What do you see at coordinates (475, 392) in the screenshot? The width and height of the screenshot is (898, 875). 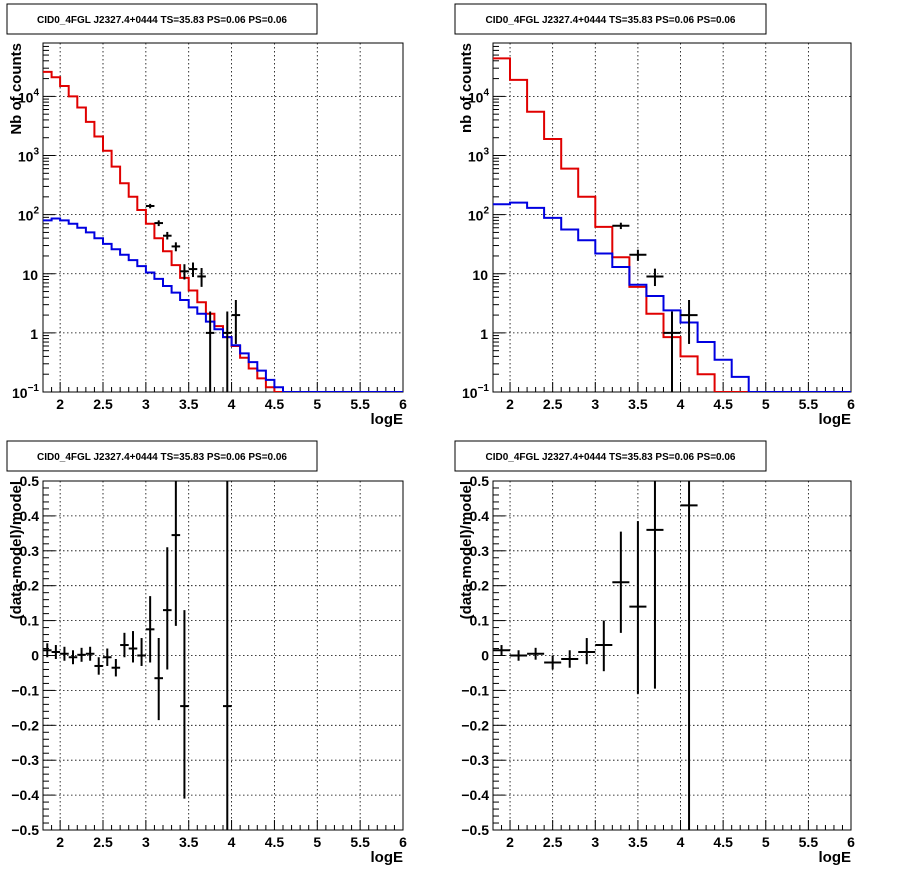 I see `y-tick-label: 10⁻¹` at bounding box center [475, 392].